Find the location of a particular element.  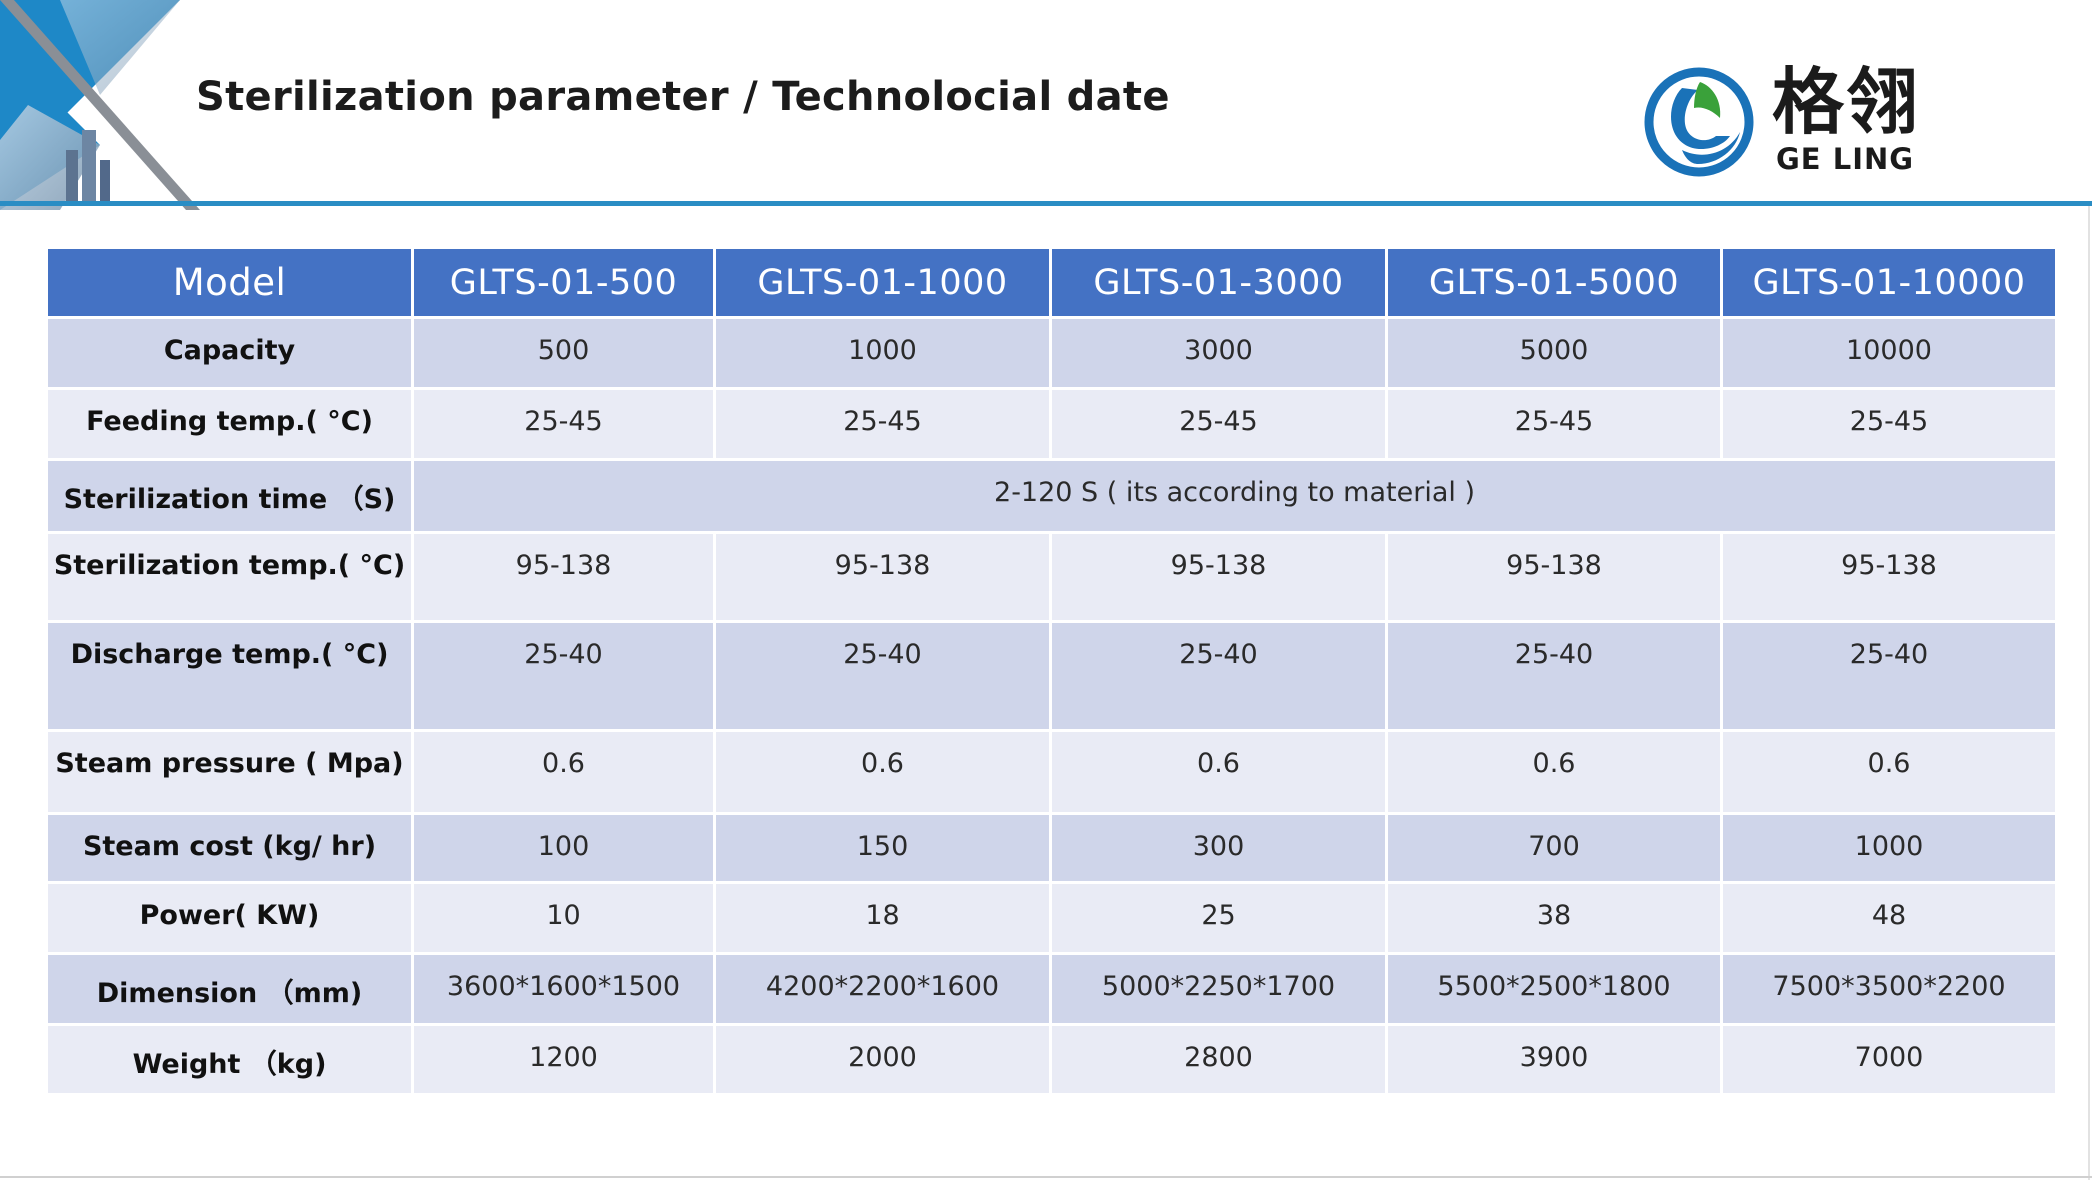

table-cell: 38 is located at coordinates (1554, 918).